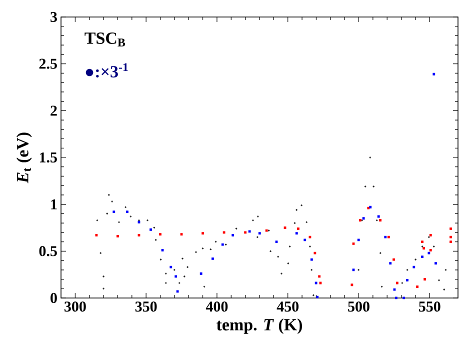 The image size is (468, 358). Describe the element at coordinates (287, 307) in the screenshot. I see `x-tick-label: 450` at that location.